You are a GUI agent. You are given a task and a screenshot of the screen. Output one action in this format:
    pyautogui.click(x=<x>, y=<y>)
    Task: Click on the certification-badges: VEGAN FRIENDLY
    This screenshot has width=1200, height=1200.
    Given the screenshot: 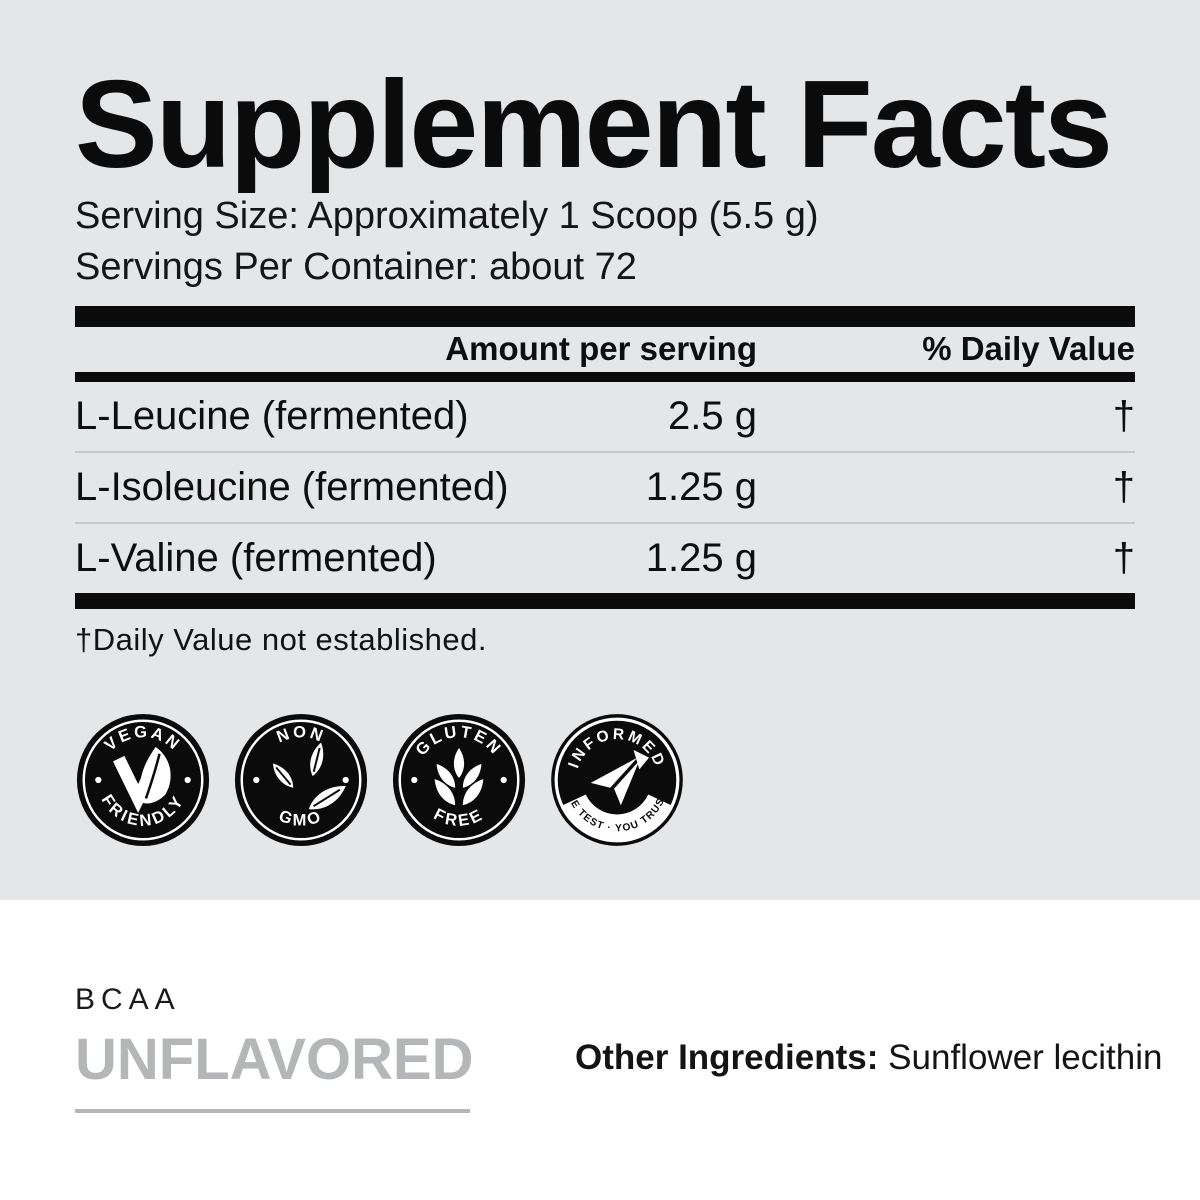 What is the action you would take?
    pyautogui.click(x=605, y=780)
    